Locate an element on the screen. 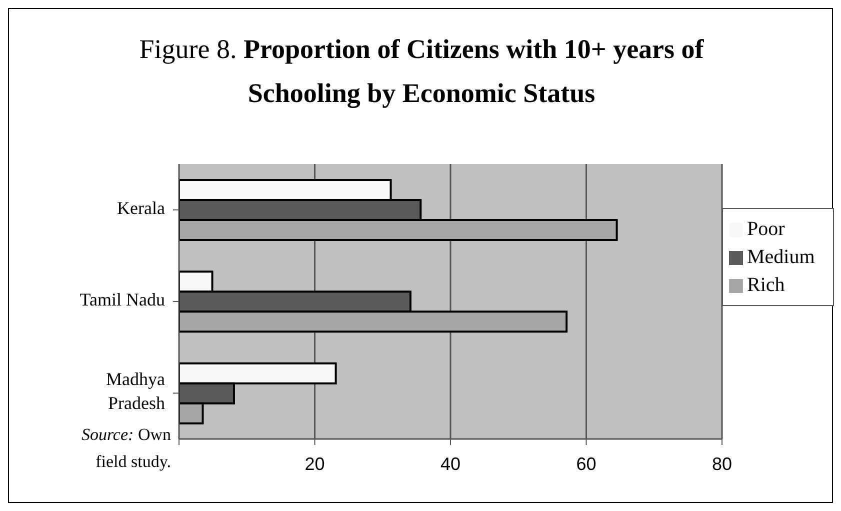 The image size is (841, 511). legend-label: Medium is located at coordinates (781, 257).